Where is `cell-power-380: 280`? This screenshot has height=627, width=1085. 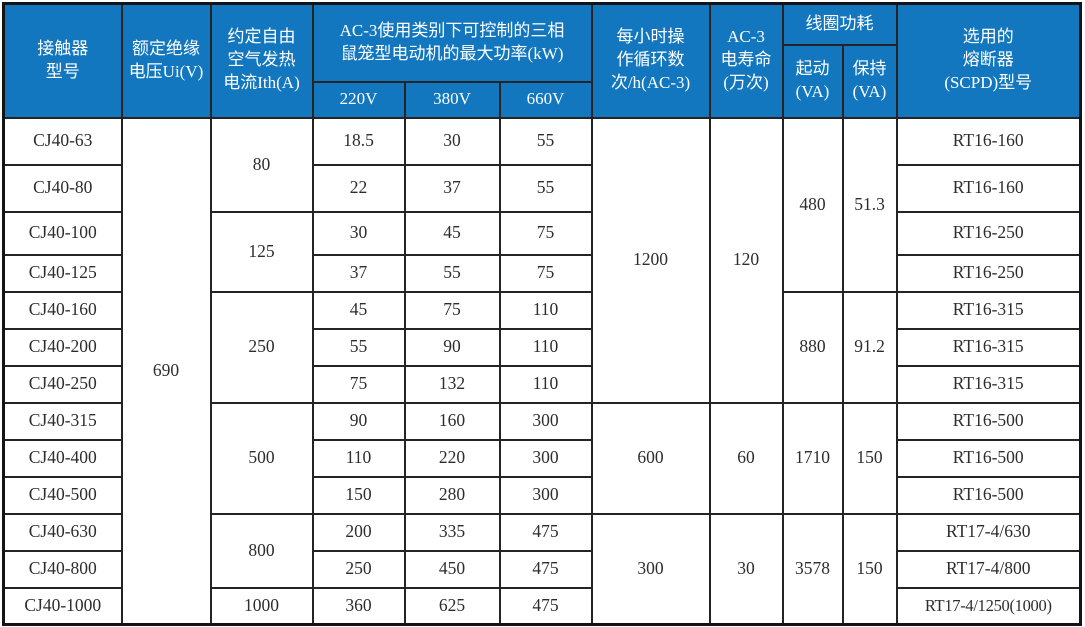 cell-power-380: 280 is located at coordinates (452, 495).